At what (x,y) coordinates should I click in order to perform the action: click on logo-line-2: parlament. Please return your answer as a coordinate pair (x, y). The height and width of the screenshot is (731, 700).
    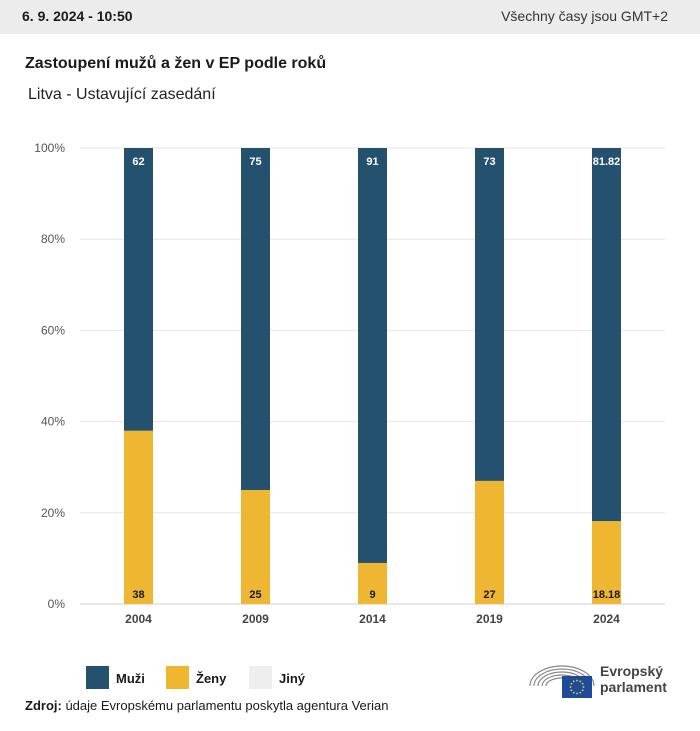
    Looking at the image, I should click on (633, 687).